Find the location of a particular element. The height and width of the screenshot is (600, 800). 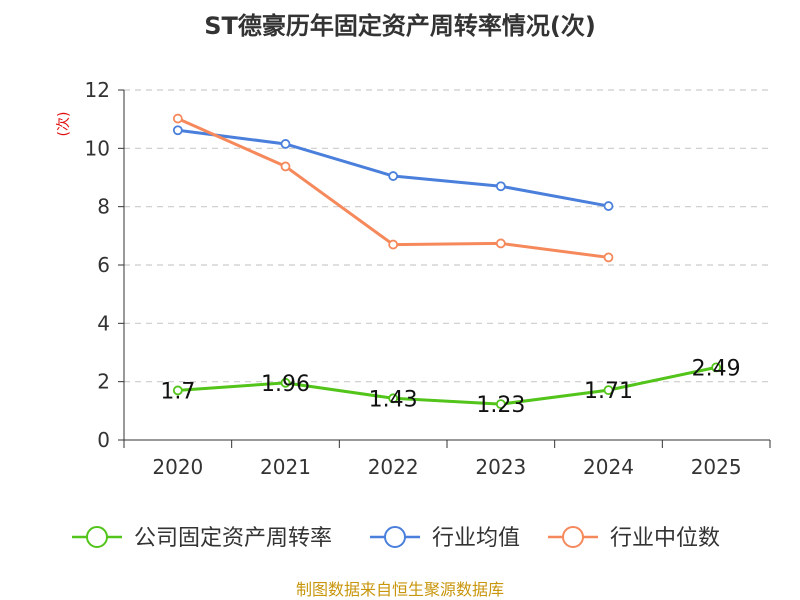

y-tick-label: 0 is located at coordinates (103, 440).